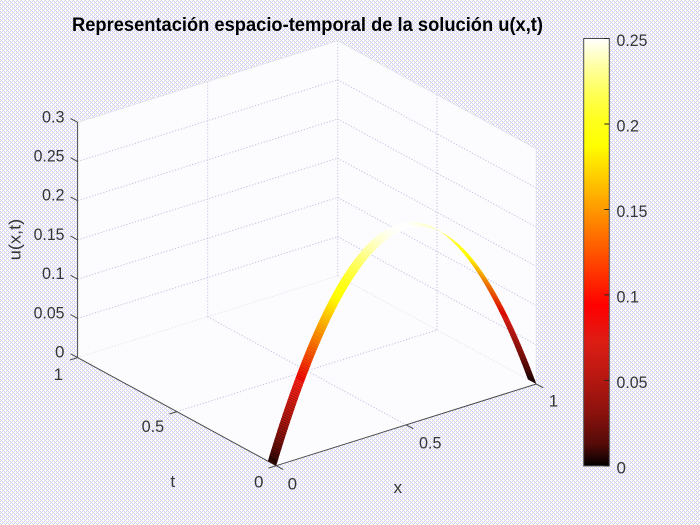  Describe the element at coordinates (398, 487) in the screenshot. I see `svg-text: x` at that location.